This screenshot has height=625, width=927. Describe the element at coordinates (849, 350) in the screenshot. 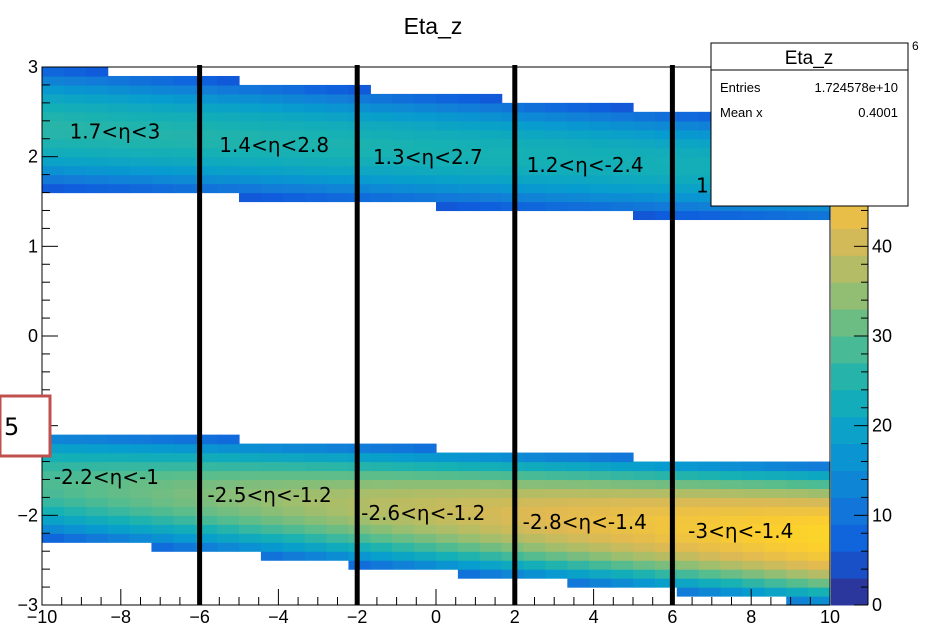

I see `colorbar-segment` at that location.